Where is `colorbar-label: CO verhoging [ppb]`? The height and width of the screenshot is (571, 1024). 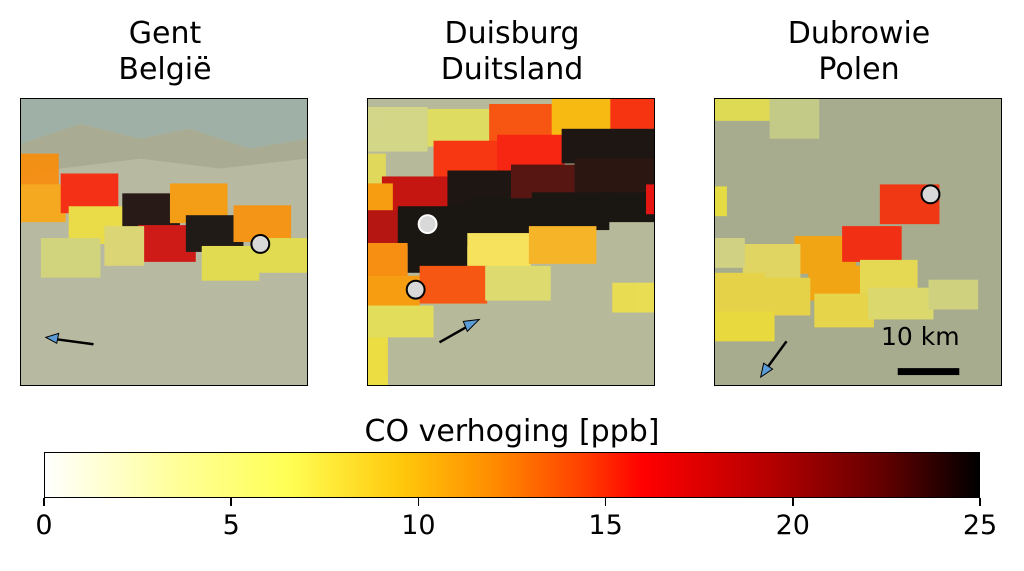 colorbar-label: CO verhoging [ppb] is located at coordinates (512, 431).